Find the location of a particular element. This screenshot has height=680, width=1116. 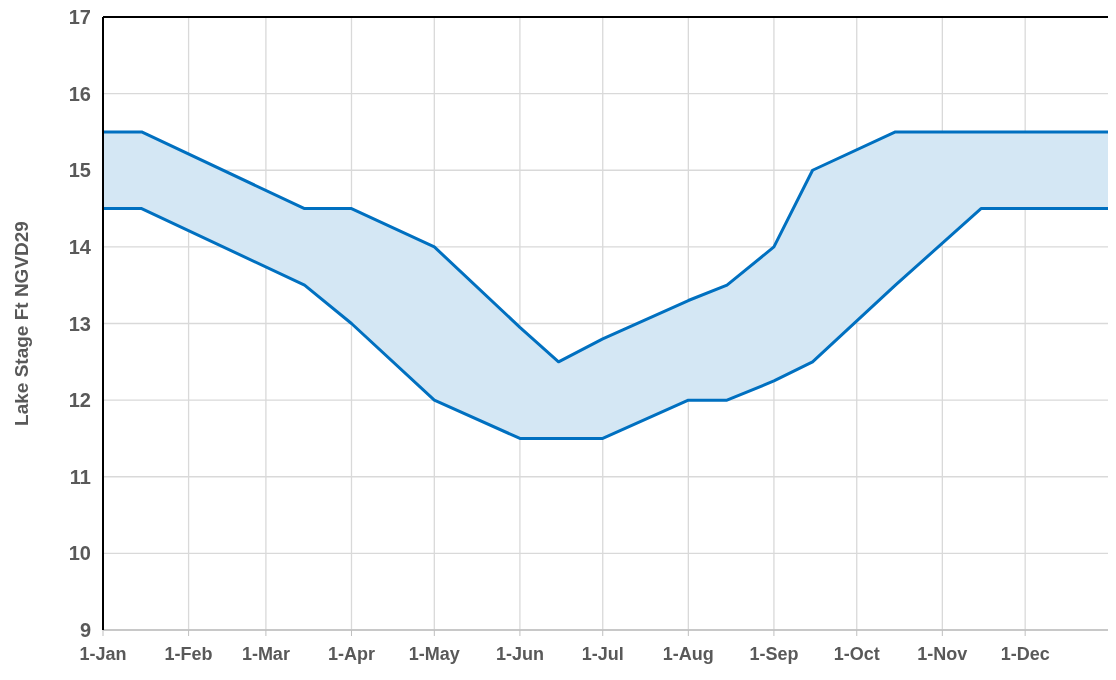

y-tick-label: 17 is located at coordinates (79, 17).